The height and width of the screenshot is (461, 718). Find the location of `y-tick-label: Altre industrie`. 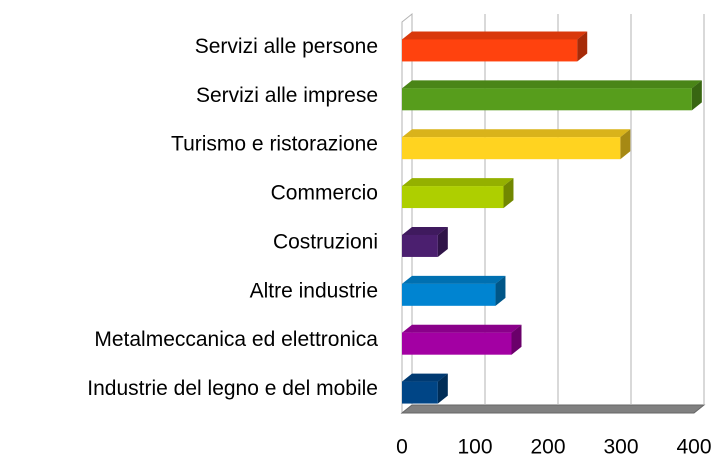

y-tick-label: Altre industrie is located at coordinates (314, 290).